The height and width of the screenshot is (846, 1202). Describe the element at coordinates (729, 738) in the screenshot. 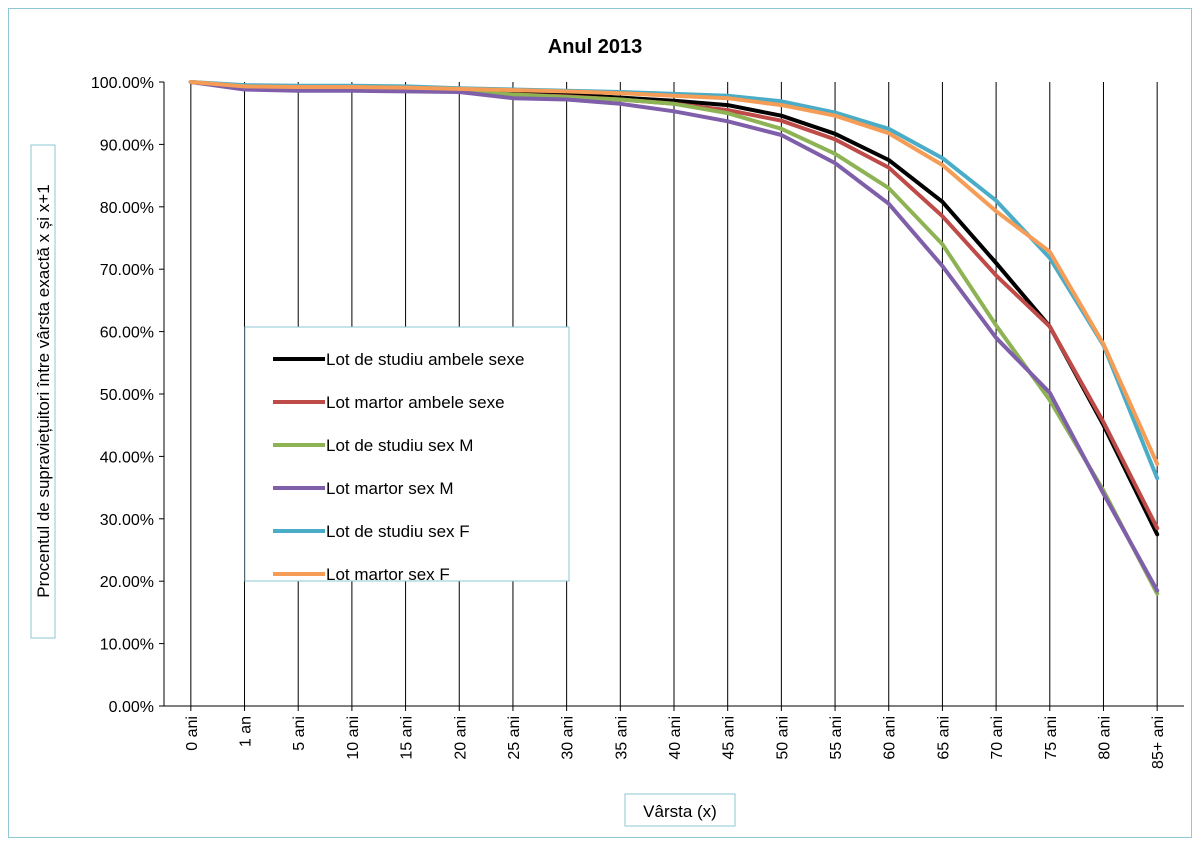

I see `x-tick-label: 45 ani` at that location.